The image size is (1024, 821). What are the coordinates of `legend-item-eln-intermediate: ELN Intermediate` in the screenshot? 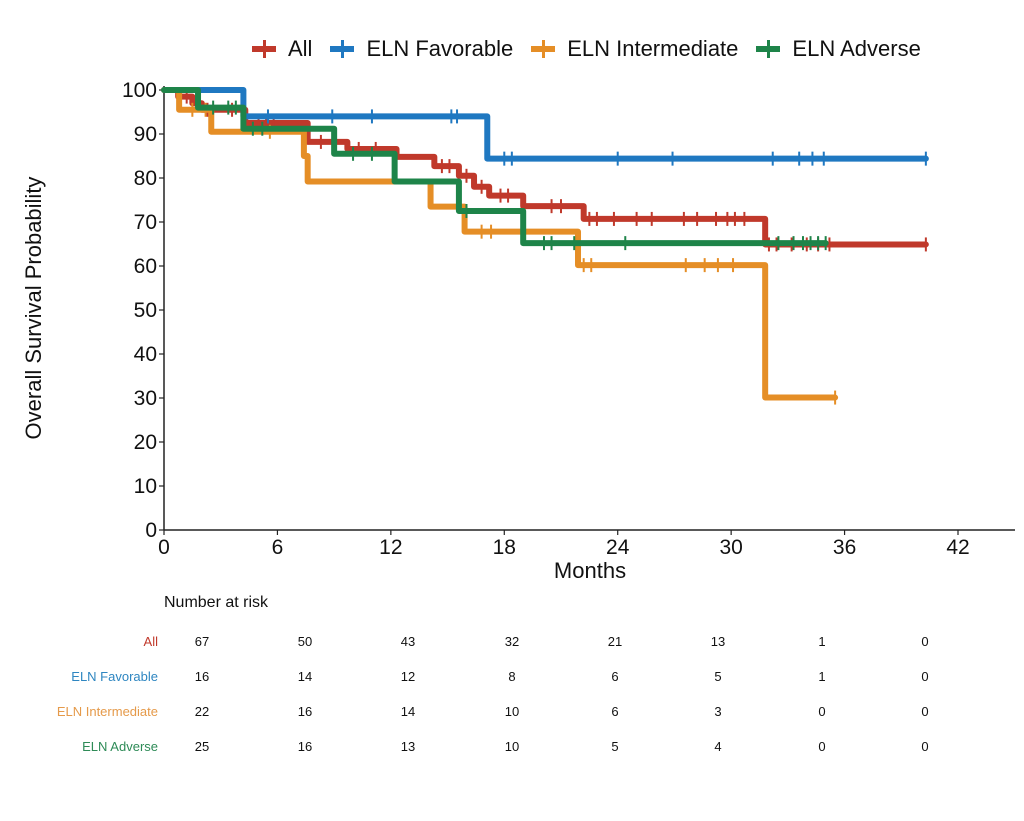 It's located at (634, 49).